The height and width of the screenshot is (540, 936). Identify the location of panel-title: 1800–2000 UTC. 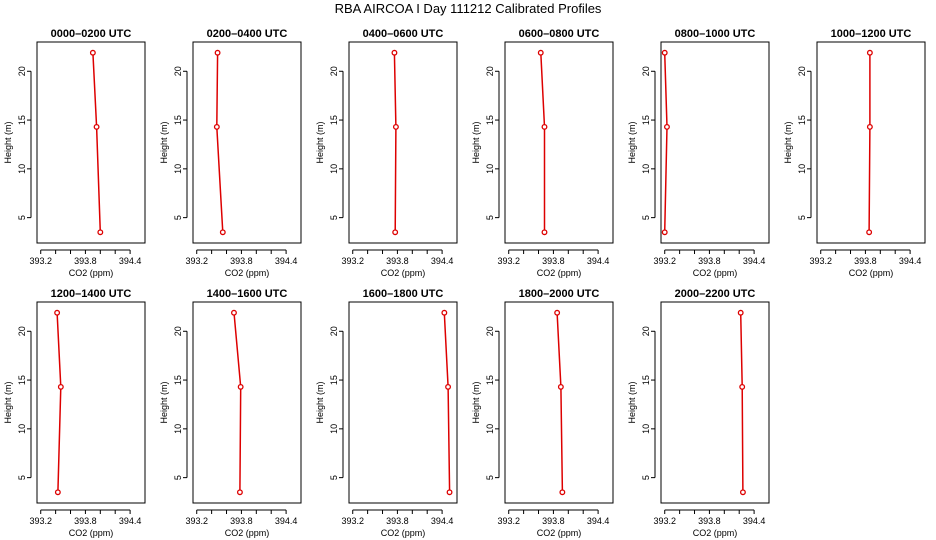
(559, 294).